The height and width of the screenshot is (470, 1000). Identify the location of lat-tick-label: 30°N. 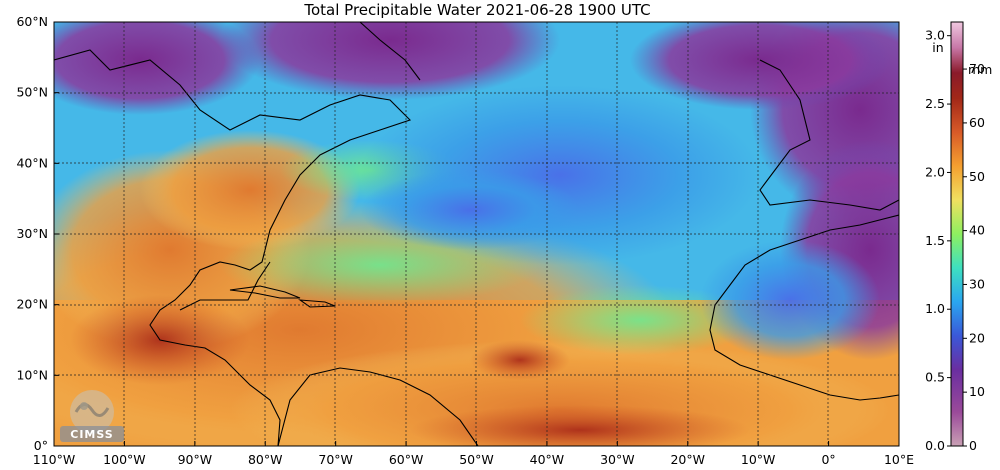
(32, 233).